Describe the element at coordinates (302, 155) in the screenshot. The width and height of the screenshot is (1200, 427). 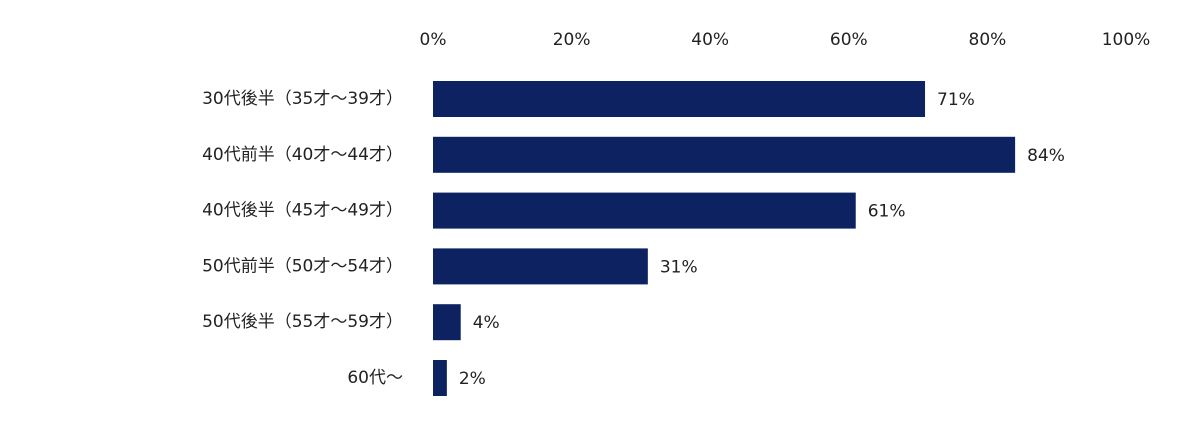
I see `category-label: 40代前半（40才～44才）` at that location.